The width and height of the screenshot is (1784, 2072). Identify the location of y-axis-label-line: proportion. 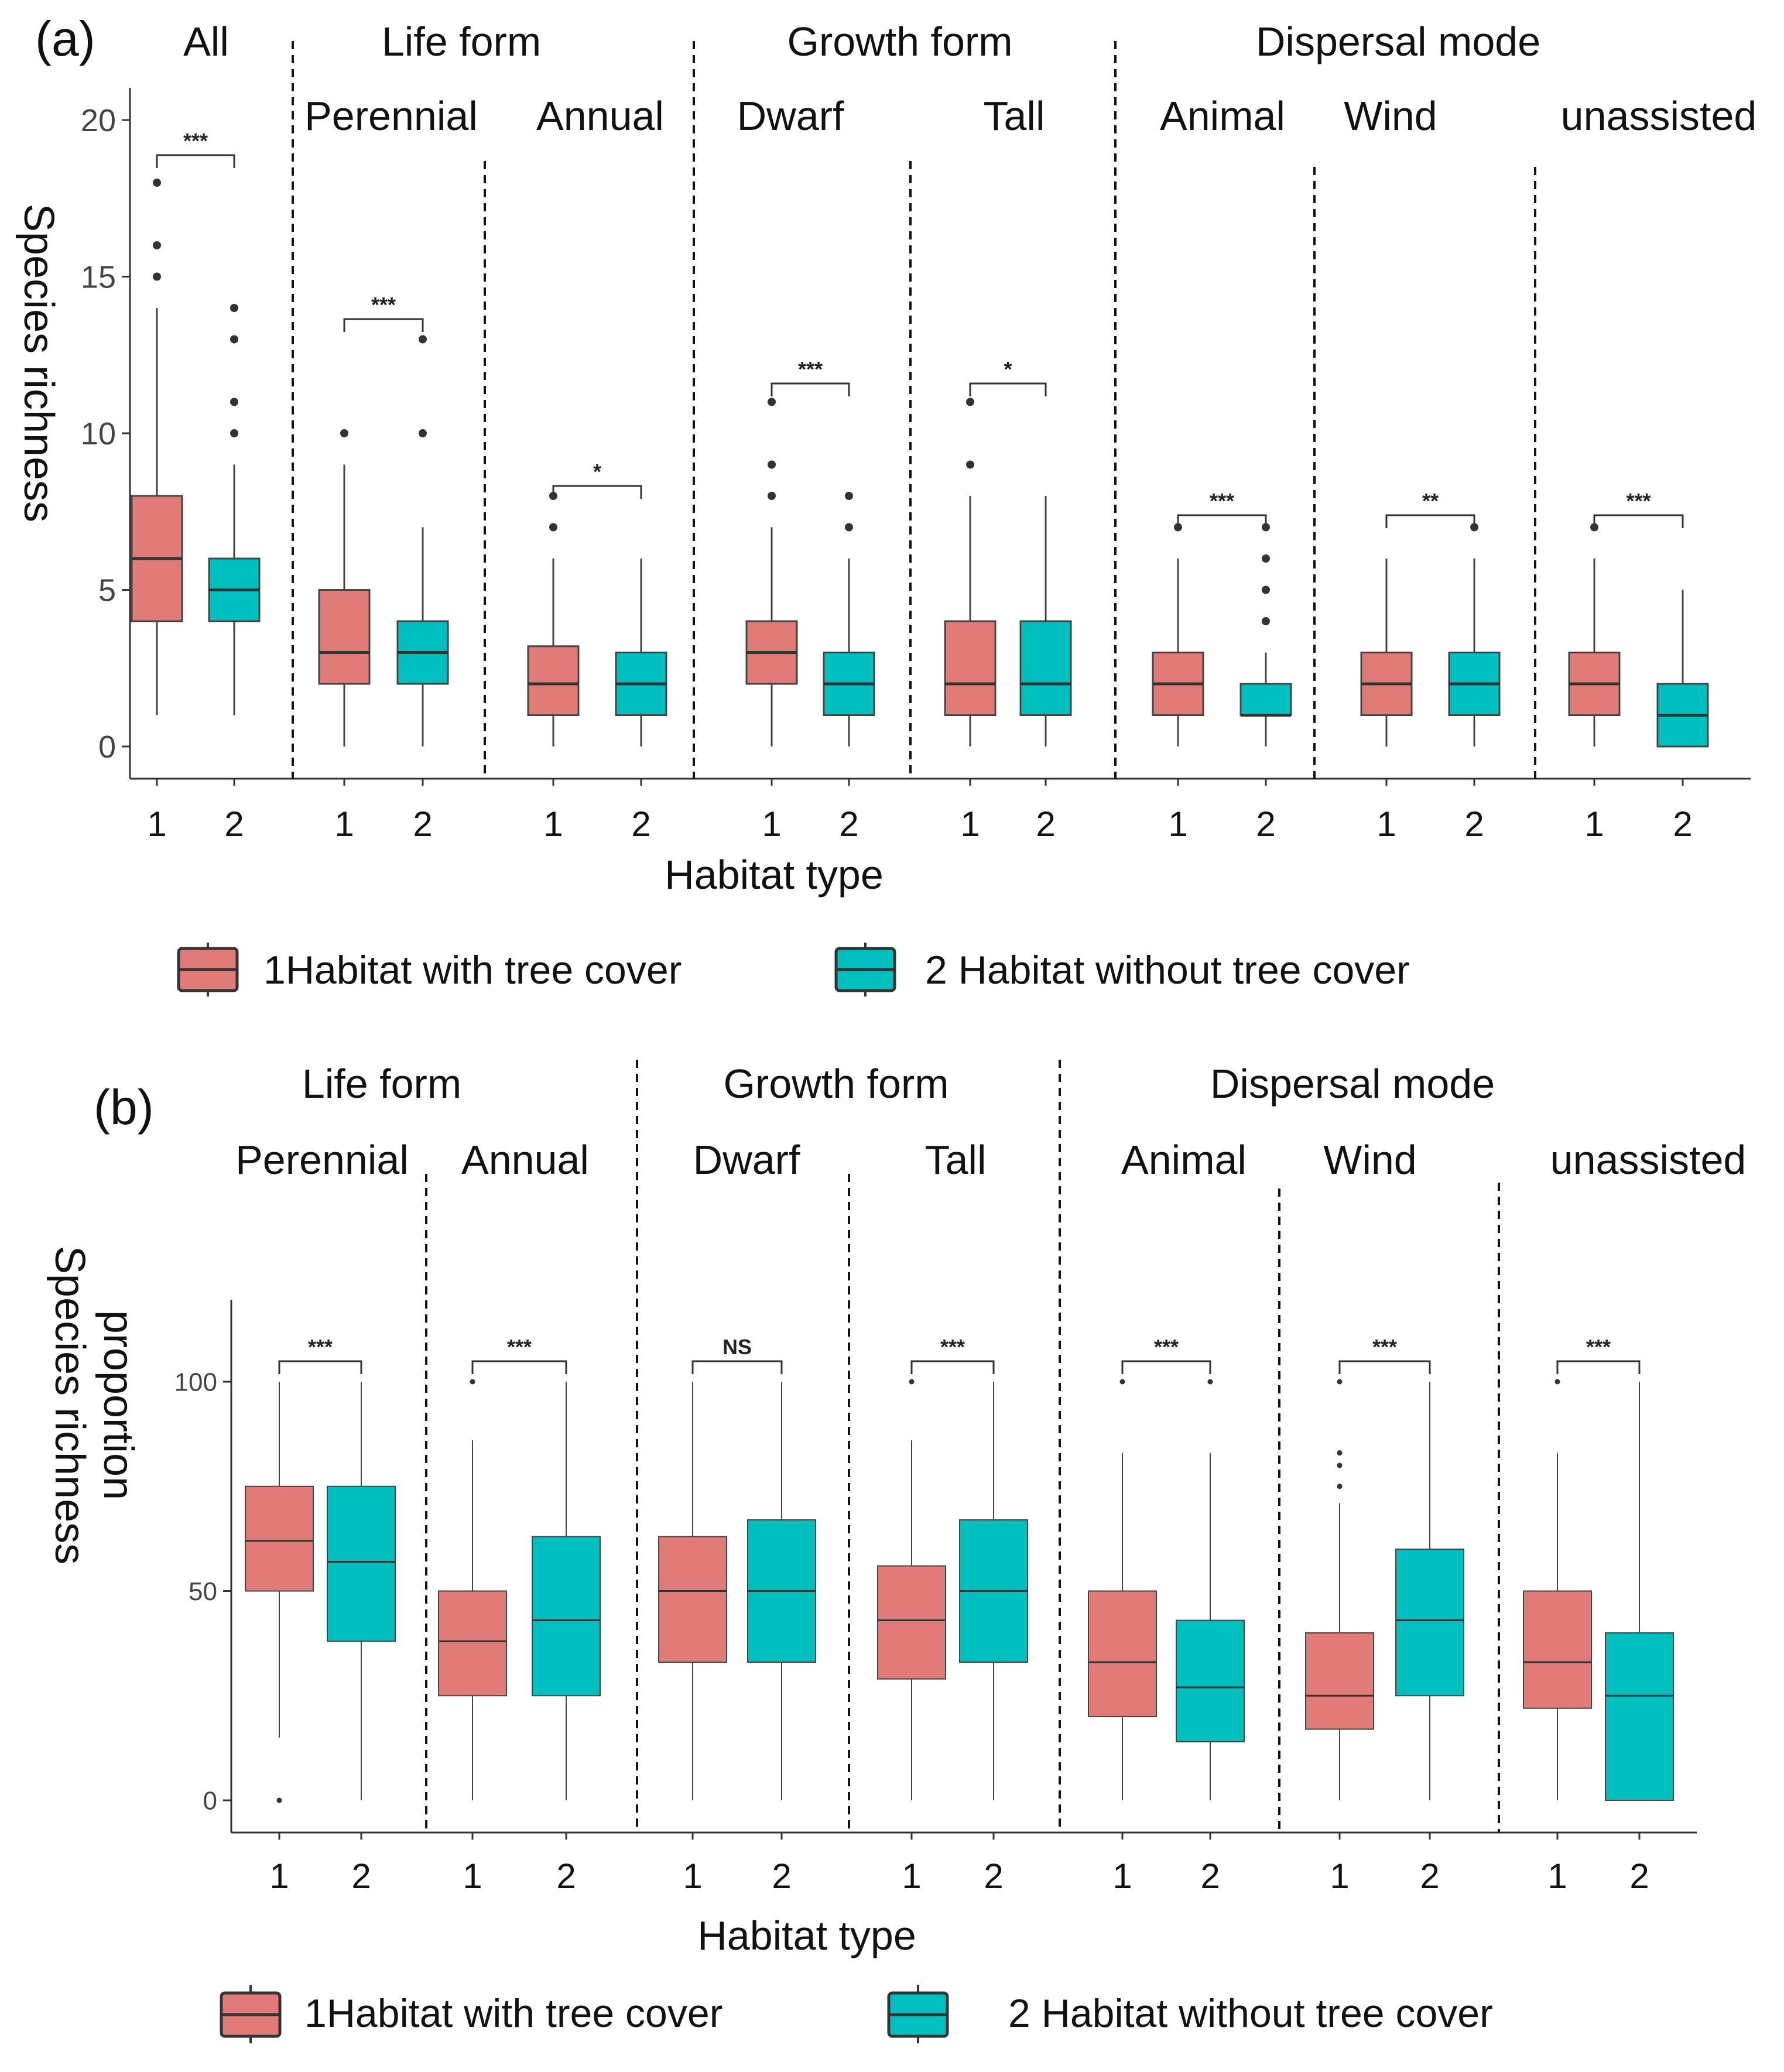
(118, 1405).